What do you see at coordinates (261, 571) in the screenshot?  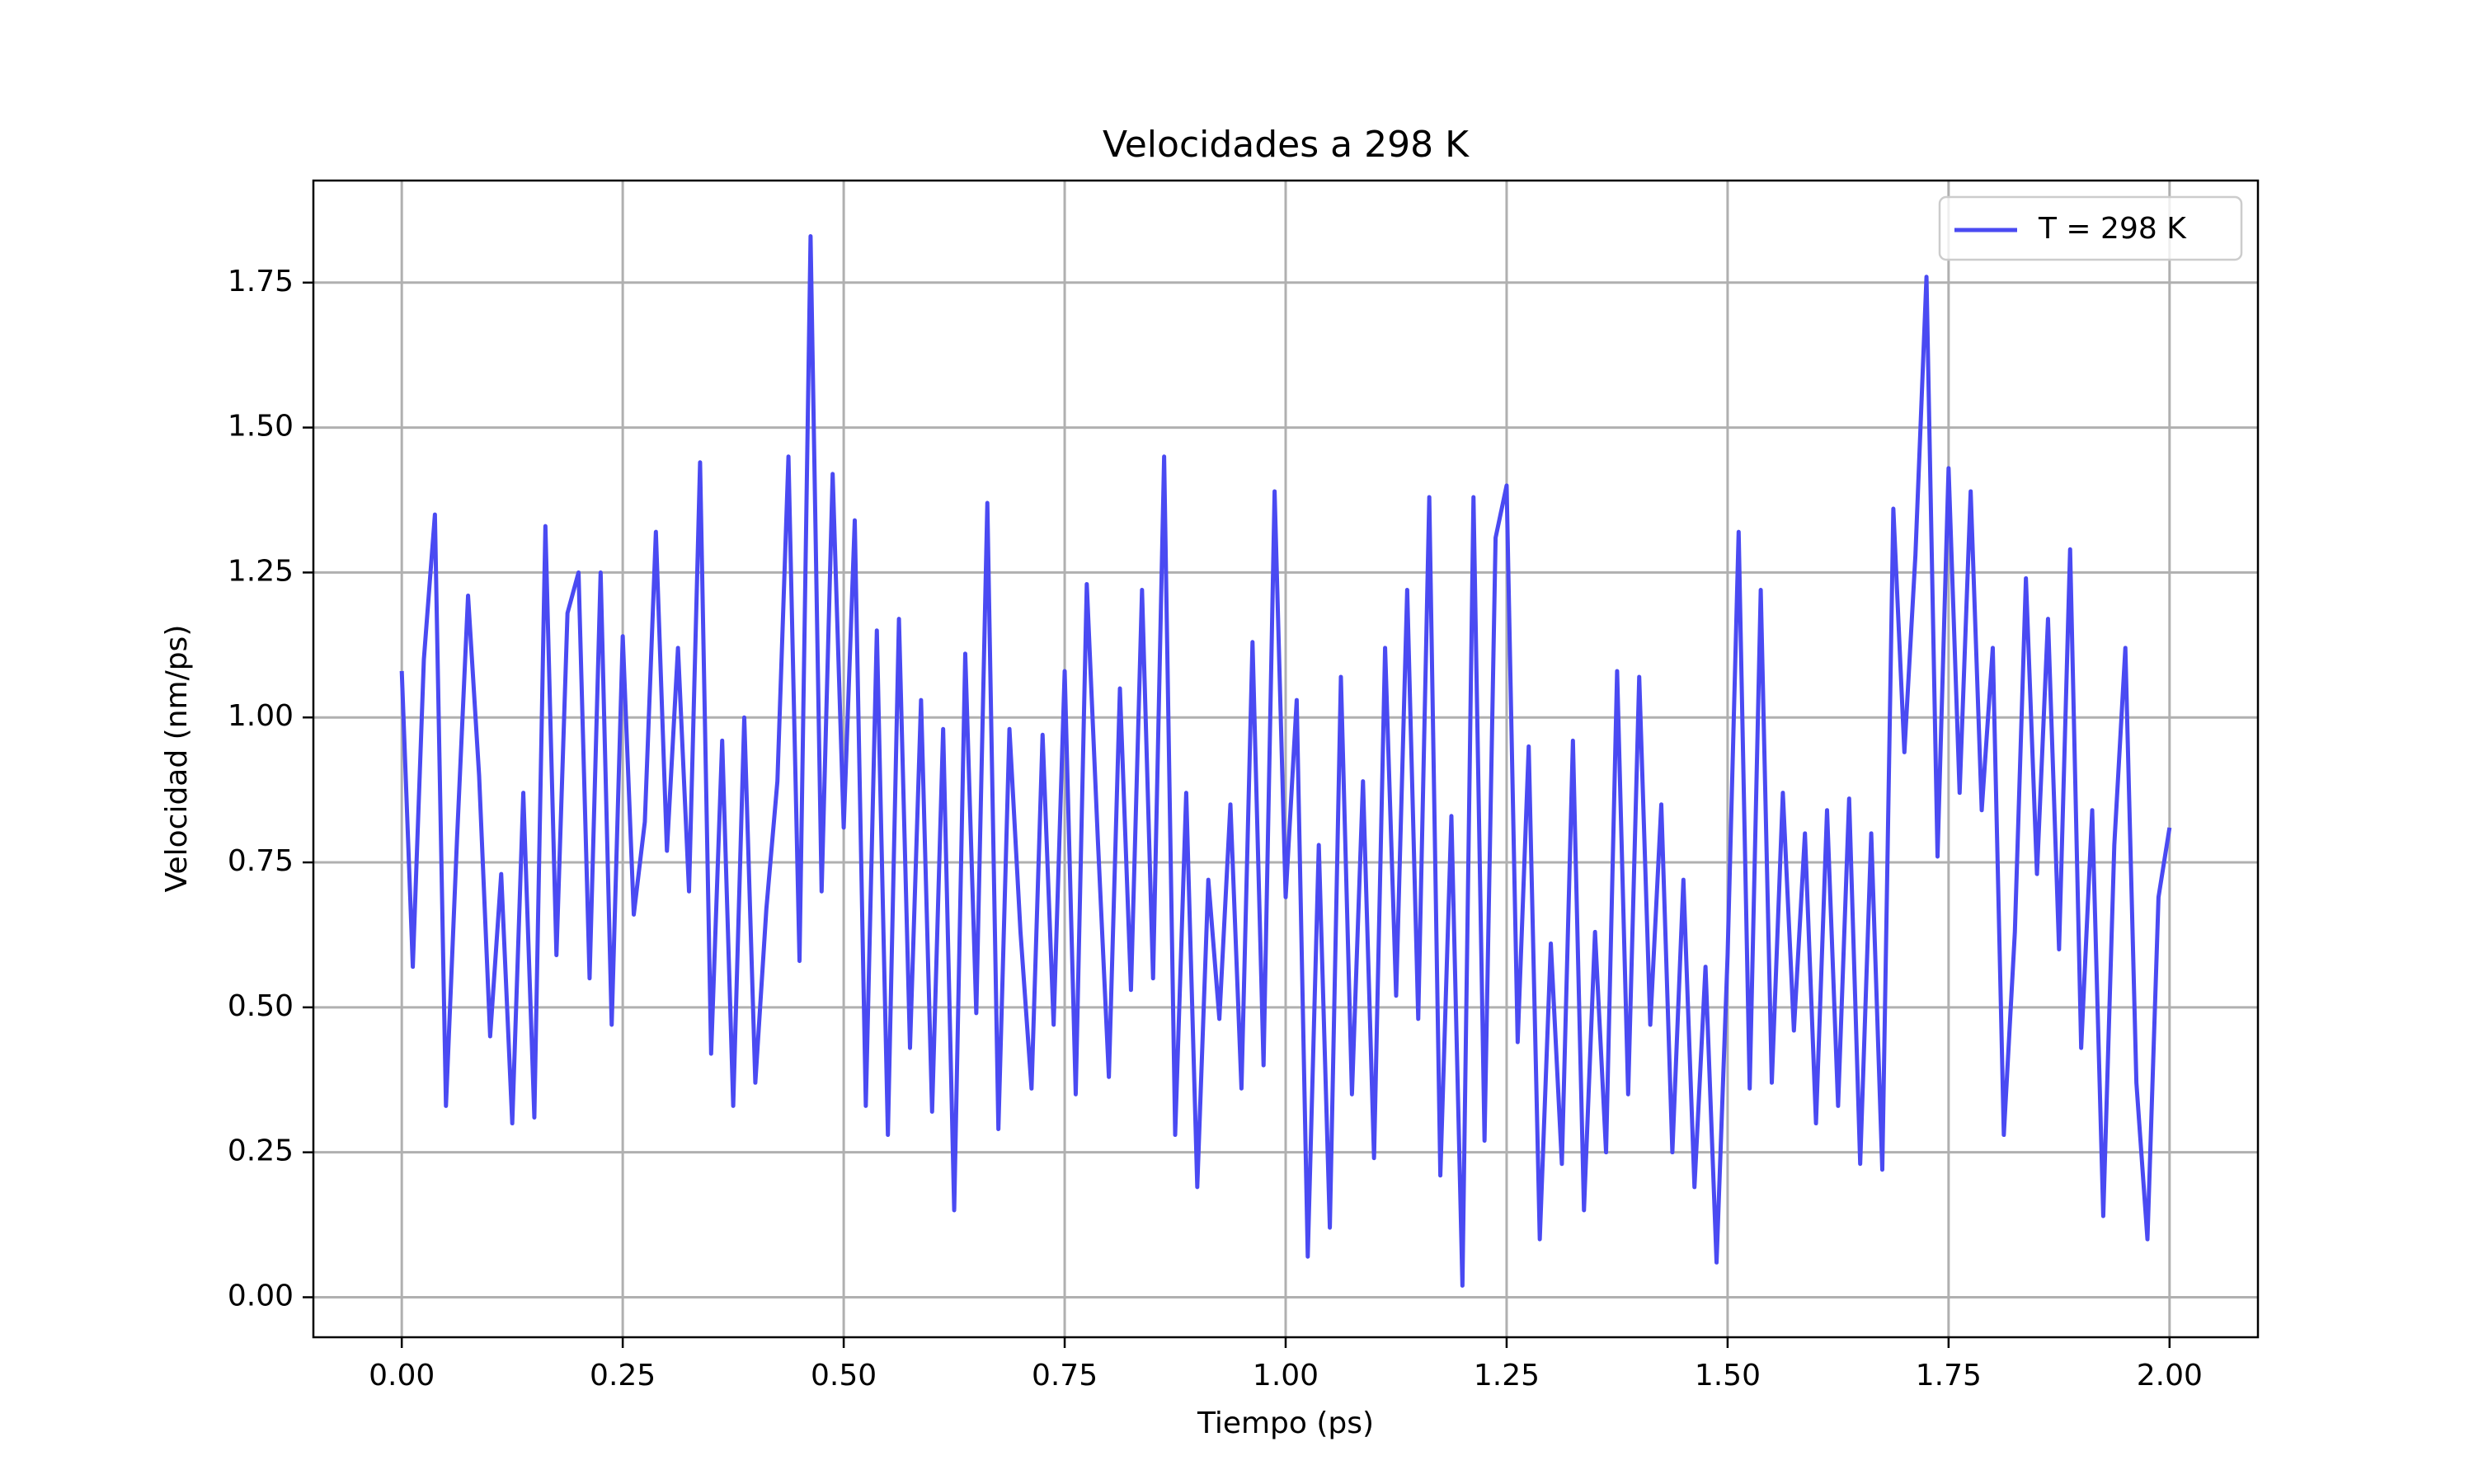 I see `y-tick-label: 1.25` at bounding box center [261, 571].